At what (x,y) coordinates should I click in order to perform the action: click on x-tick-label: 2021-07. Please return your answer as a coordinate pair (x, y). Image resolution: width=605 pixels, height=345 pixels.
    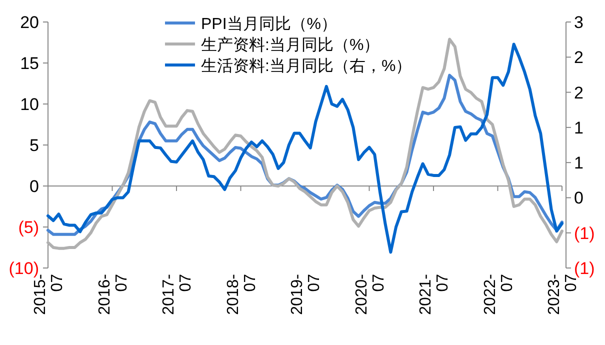
    Looking at the image, I should click on (435, 294).